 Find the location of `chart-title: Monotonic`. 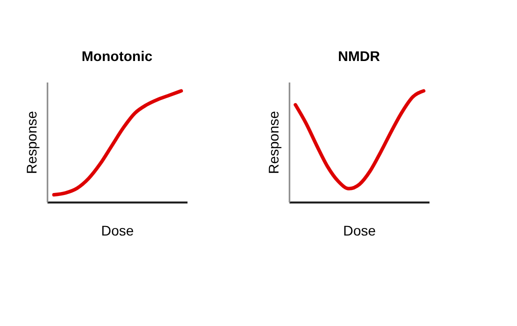

chart-title: Monotonic is located at coordinates (117, 56).